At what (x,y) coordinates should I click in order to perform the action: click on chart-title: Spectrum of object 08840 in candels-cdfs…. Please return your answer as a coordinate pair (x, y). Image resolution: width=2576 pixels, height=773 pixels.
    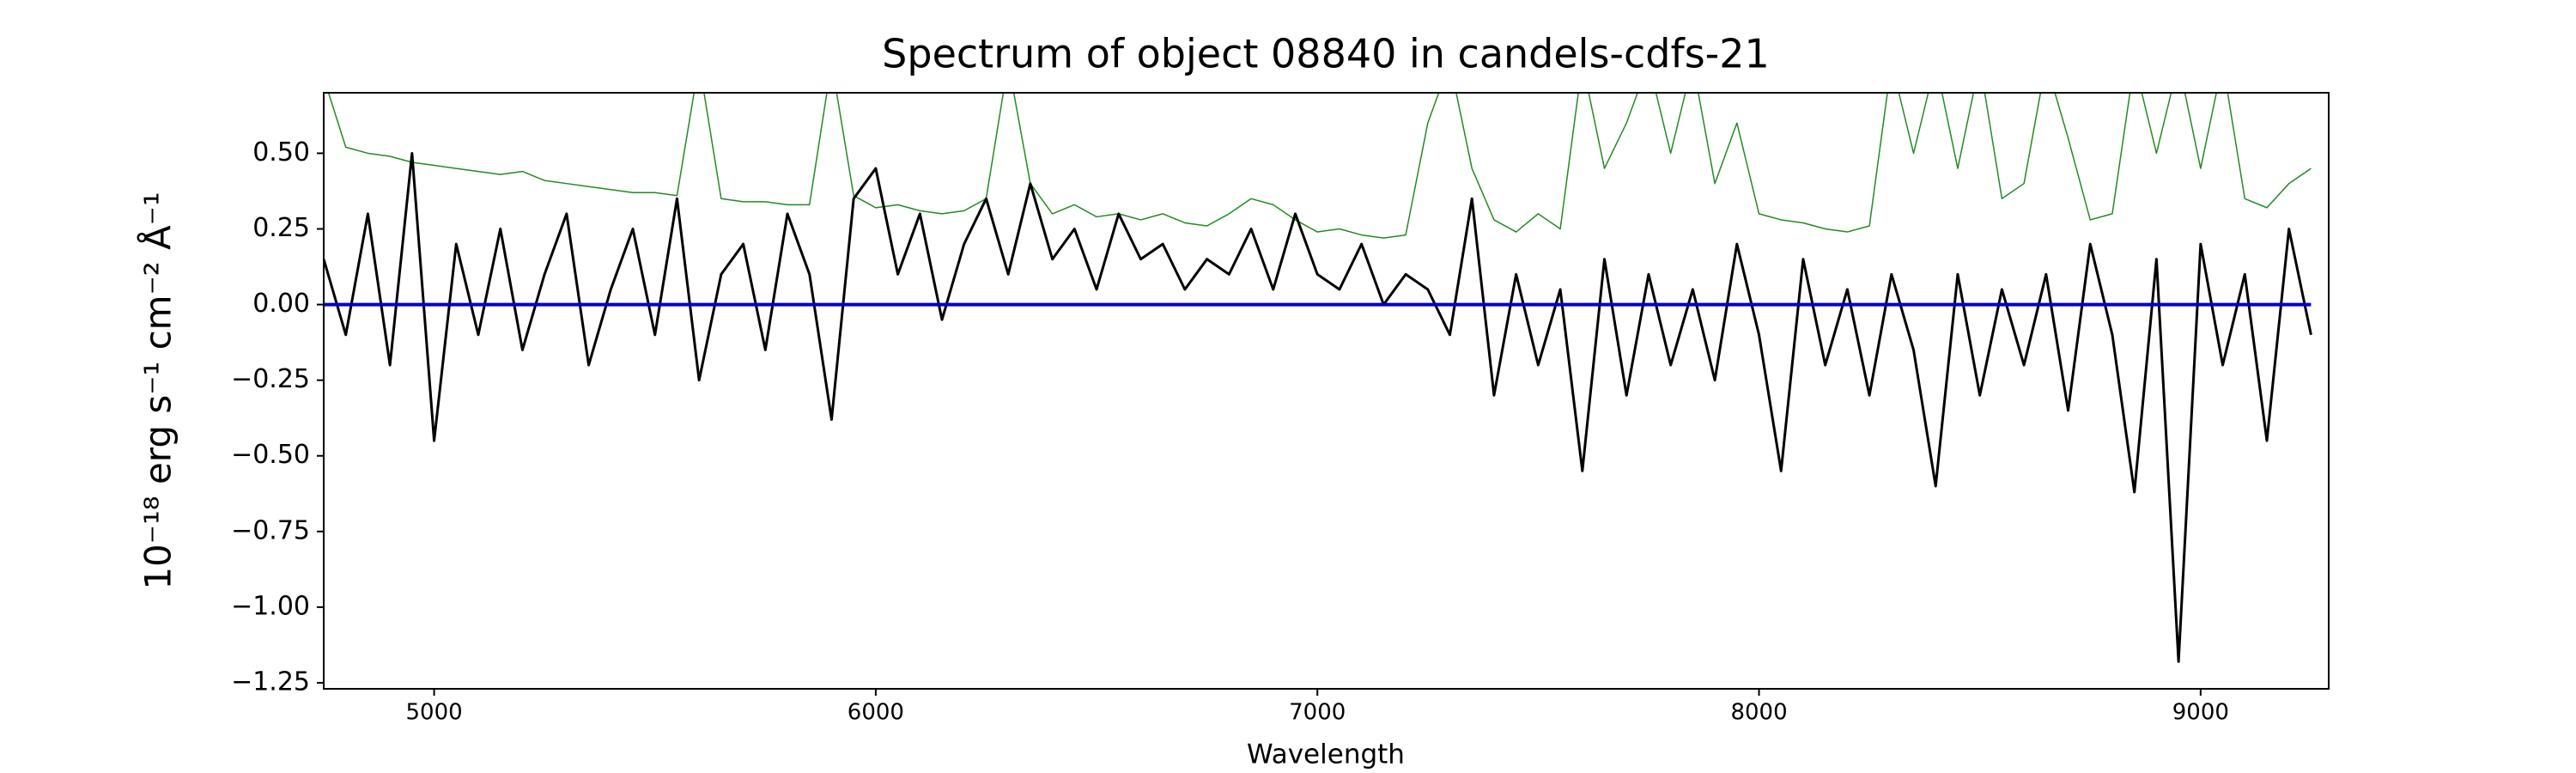
    Looking at the image, I should click on (1326, 54).